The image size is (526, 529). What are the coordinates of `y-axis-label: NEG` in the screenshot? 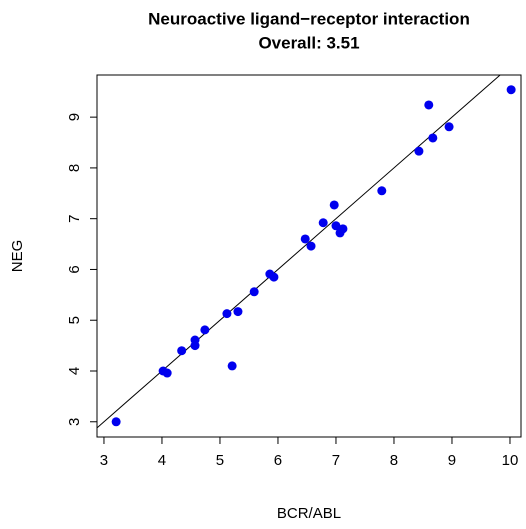 It's located at (17, 256).